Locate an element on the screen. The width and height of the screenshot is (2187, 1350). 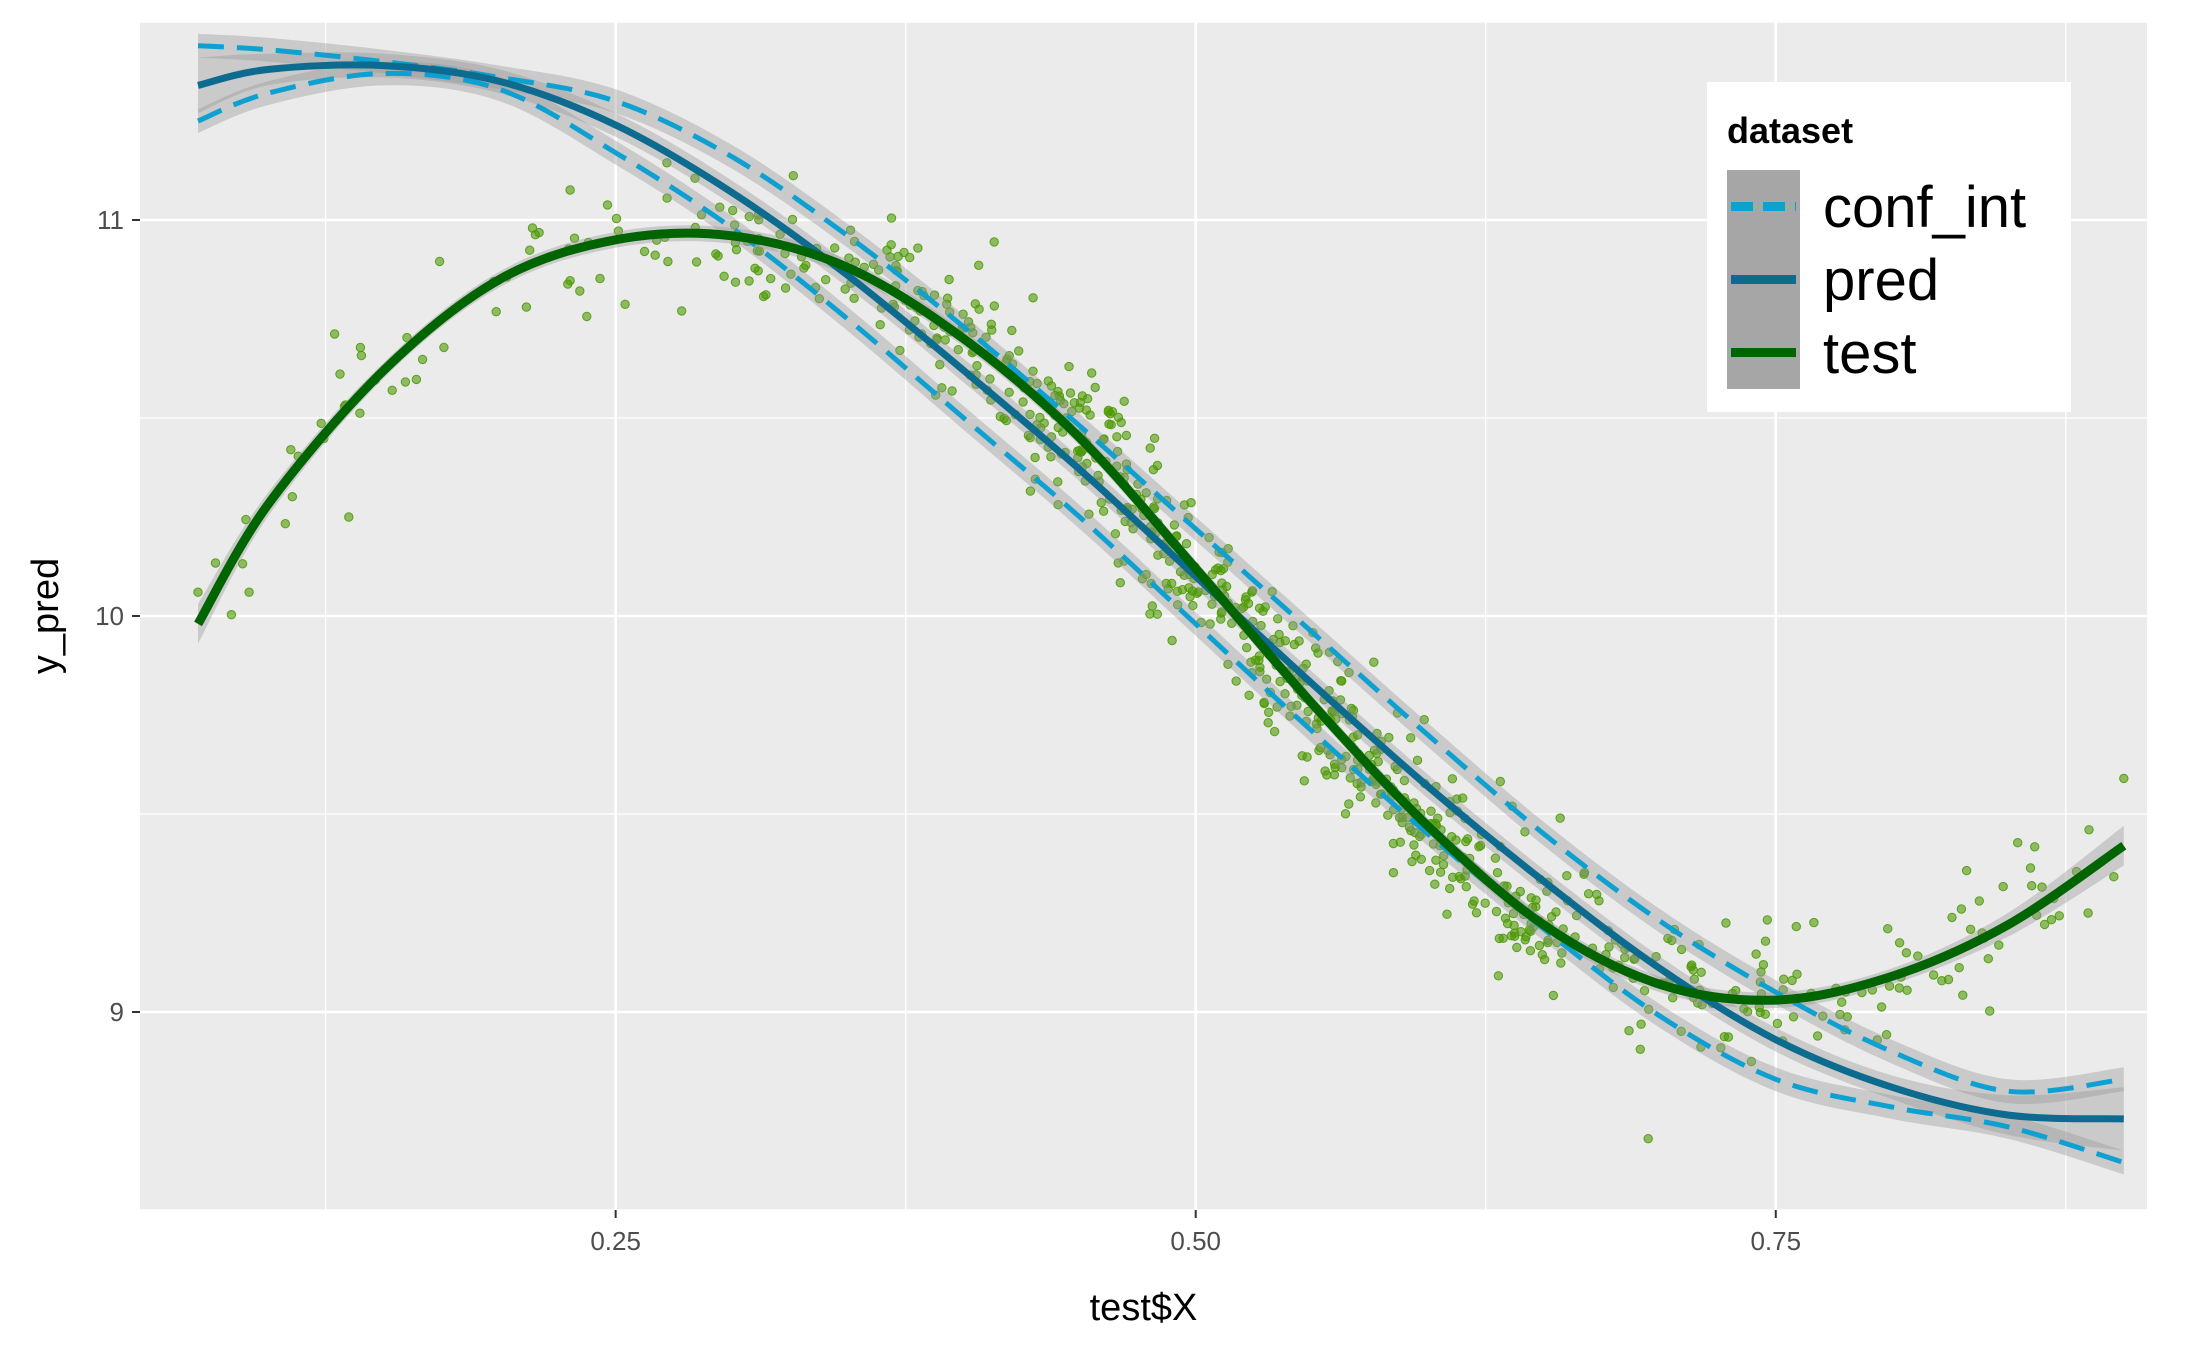
legend-label-pred: pred is located at coordinates (1881, 280).